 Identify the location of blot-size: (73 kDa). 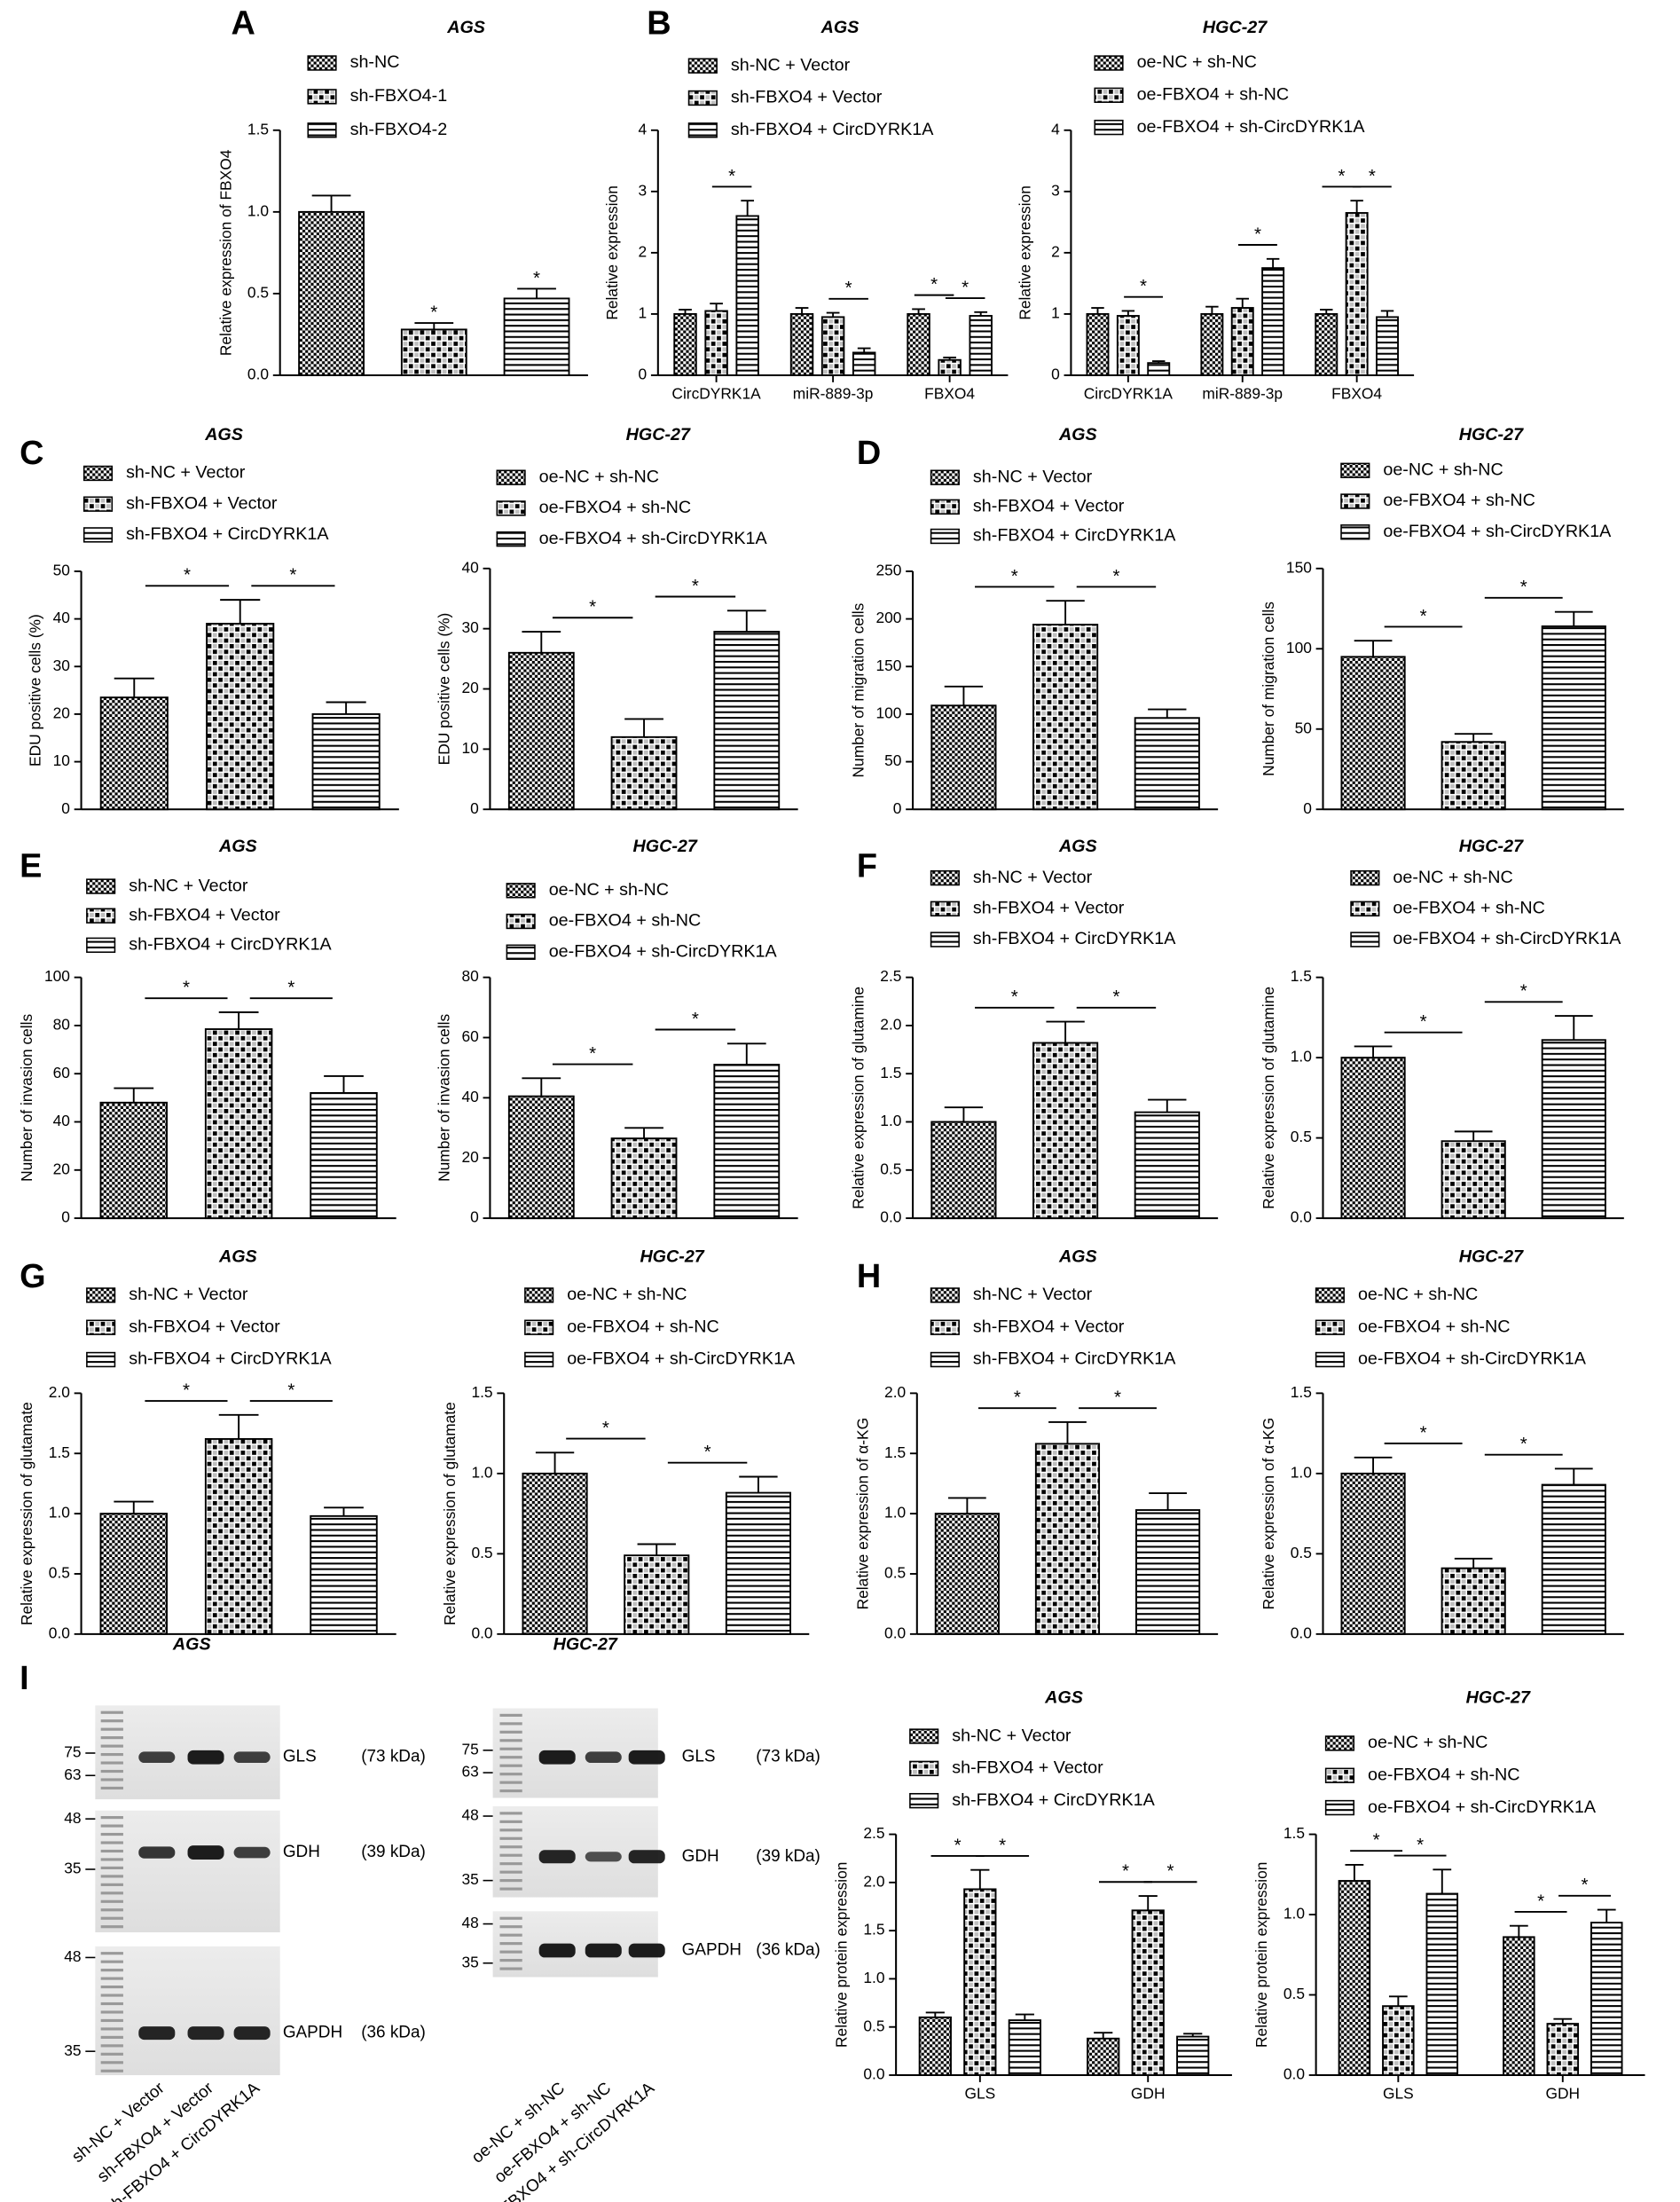
(788, 1757).